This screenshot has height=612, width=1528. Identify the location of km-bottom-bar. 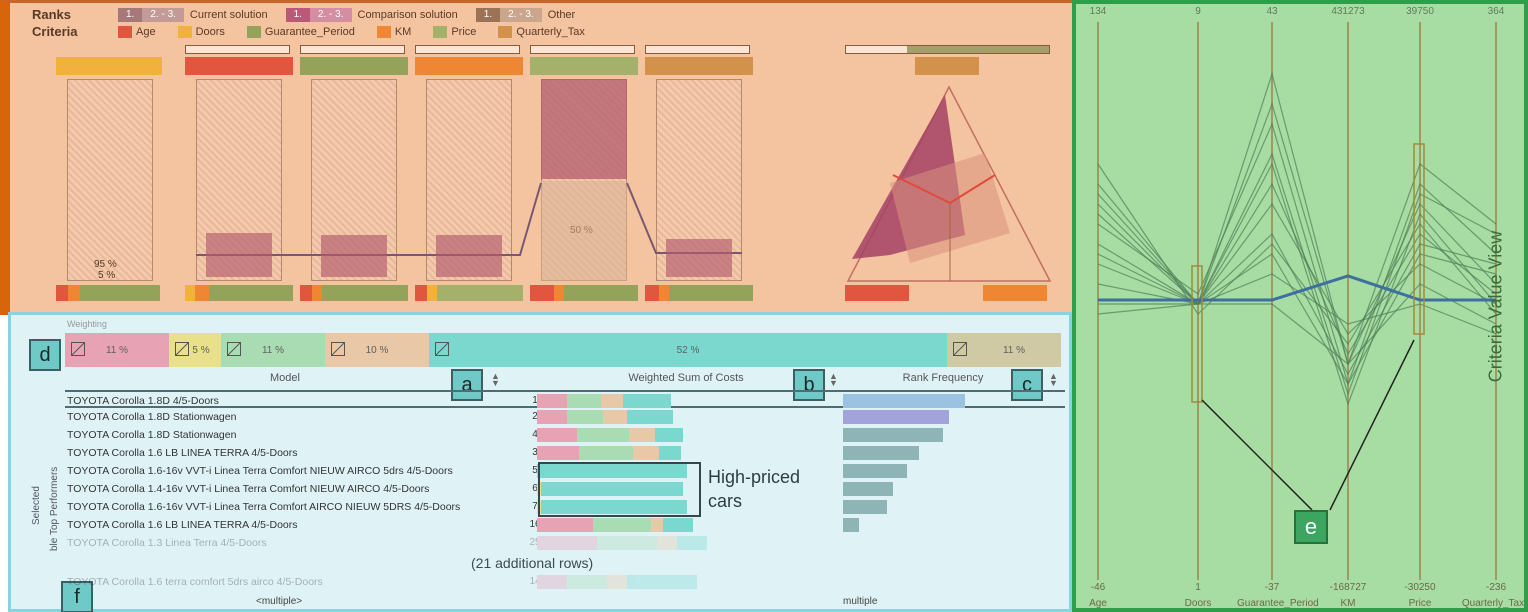
(469, 293).